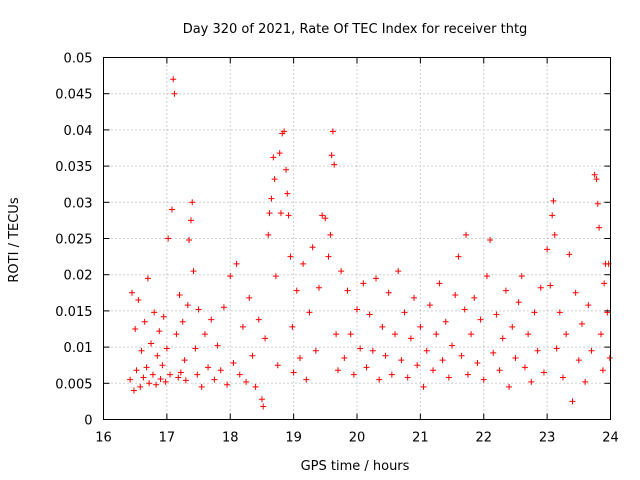 This screenshot has height=480, width=640. Describe the element at coordinates (357, 438) in the screenshot. I see `x-tick-label: 20` at that location.